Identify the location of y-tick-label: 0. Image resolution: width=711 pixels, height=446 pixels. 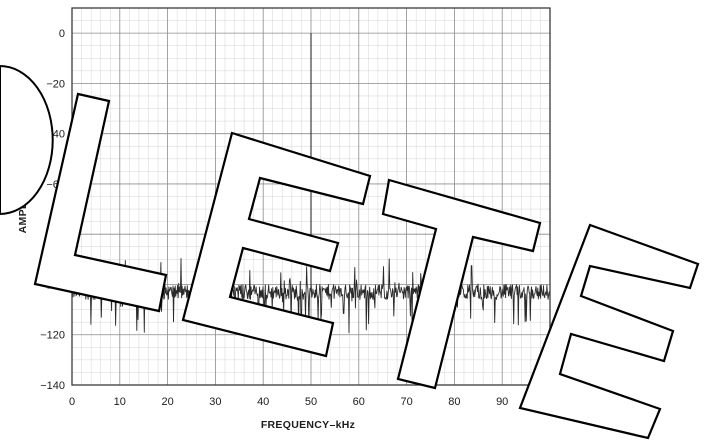
(62, 34).